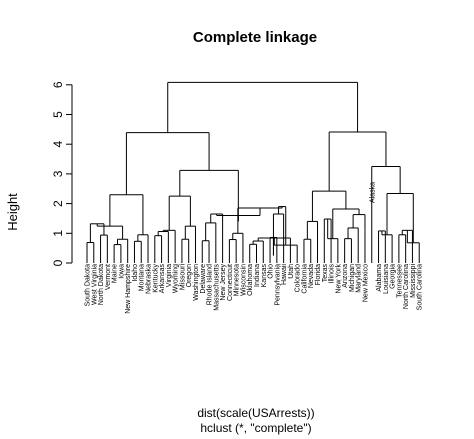  I want to click on leaf-label: Wyoming, so click(176, 278).